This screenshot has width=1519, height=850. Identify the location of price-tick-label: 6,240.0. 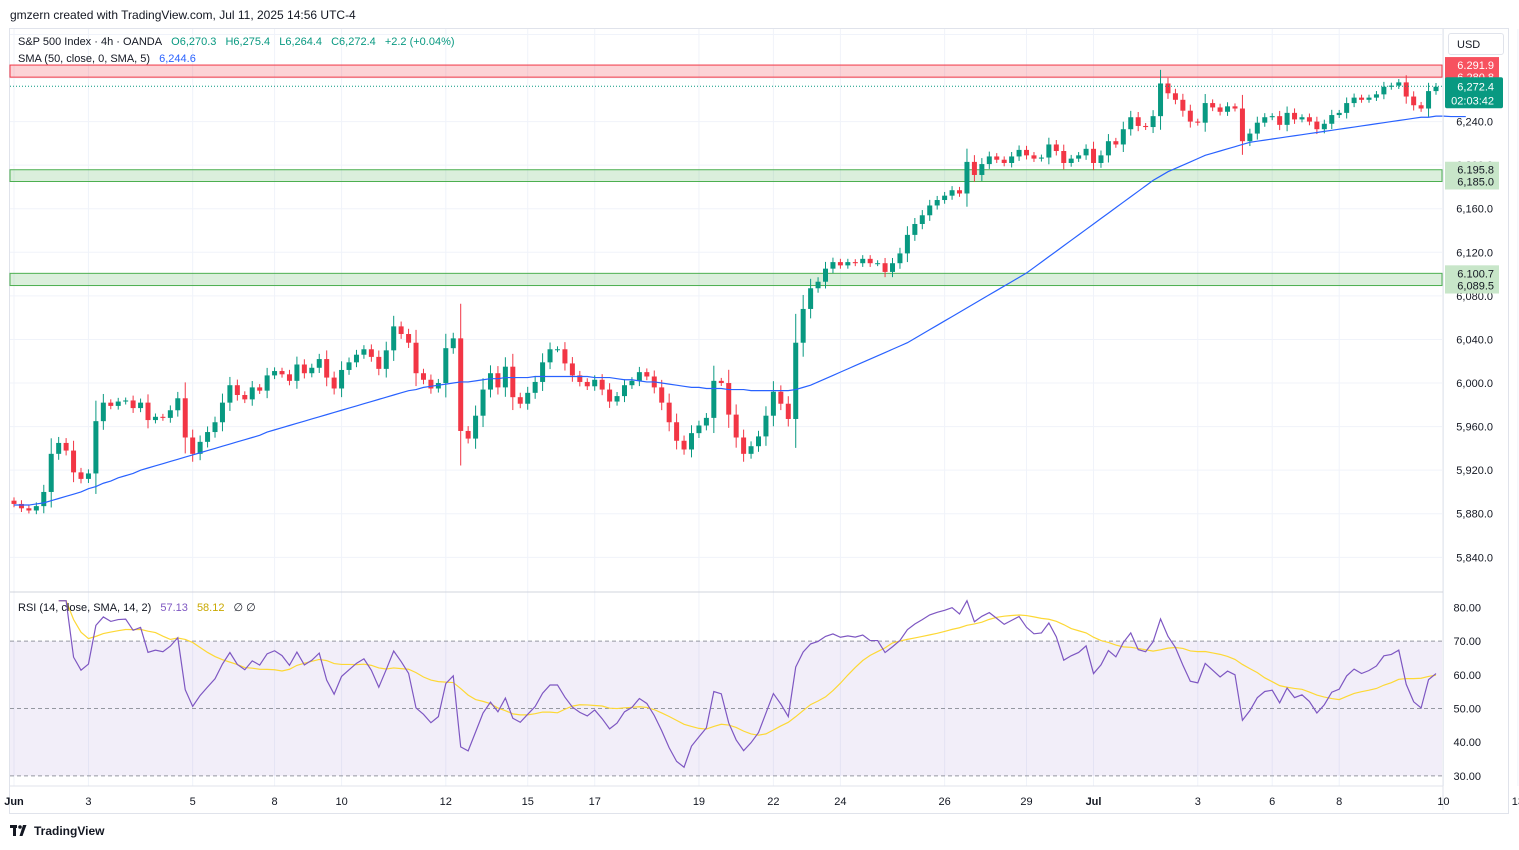
(1474, 123).